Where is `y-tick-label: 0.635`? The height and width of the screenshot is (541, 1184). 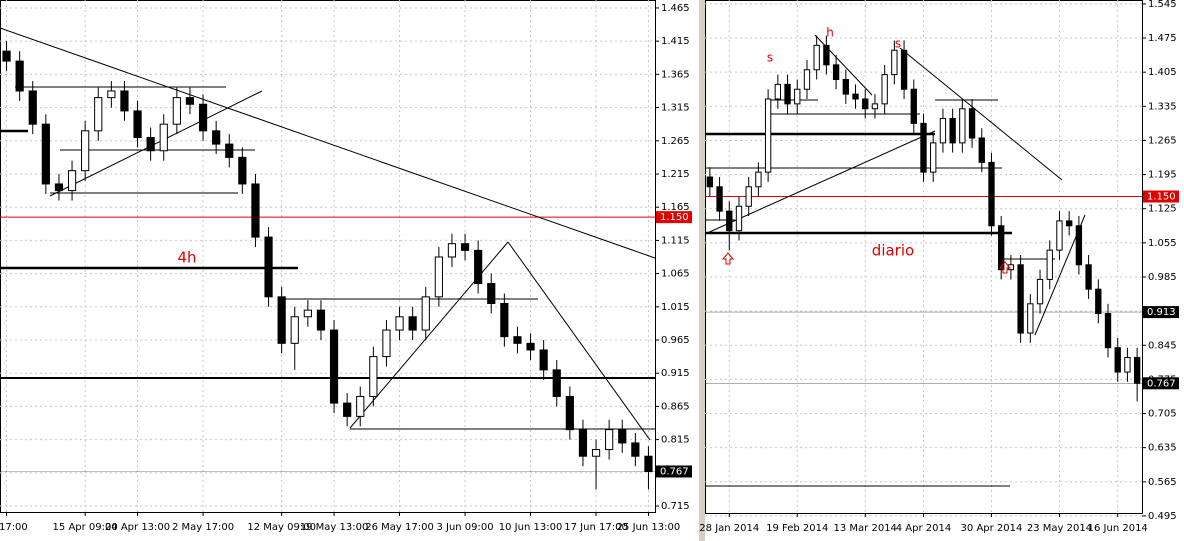 y-tick-label: 0.635 is located at coordinates (1162, 448).